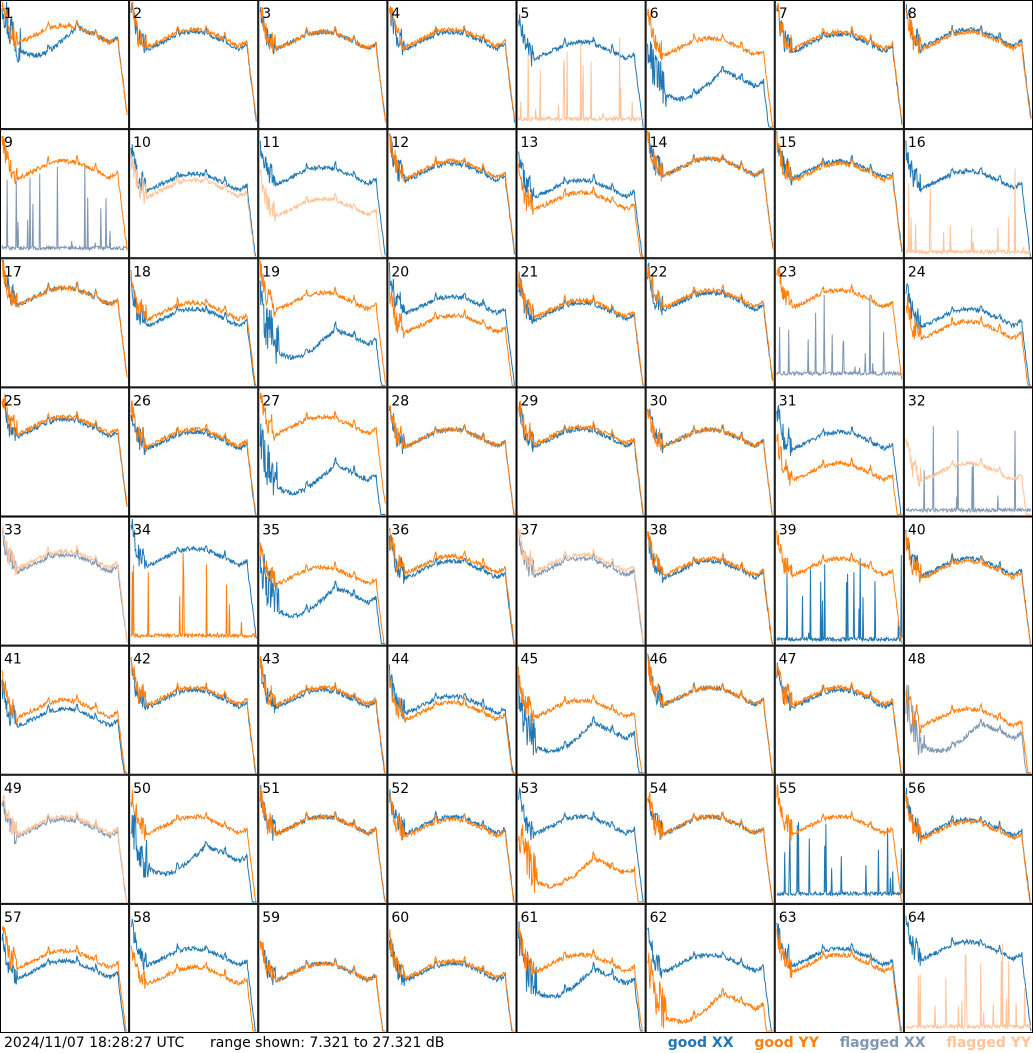 The width and height of the screenshot is (1033, 1053). What do you see at coordinates (839, 710) in the screenshot?
I see `panel-47: 47` at bounding box center [839, 710].